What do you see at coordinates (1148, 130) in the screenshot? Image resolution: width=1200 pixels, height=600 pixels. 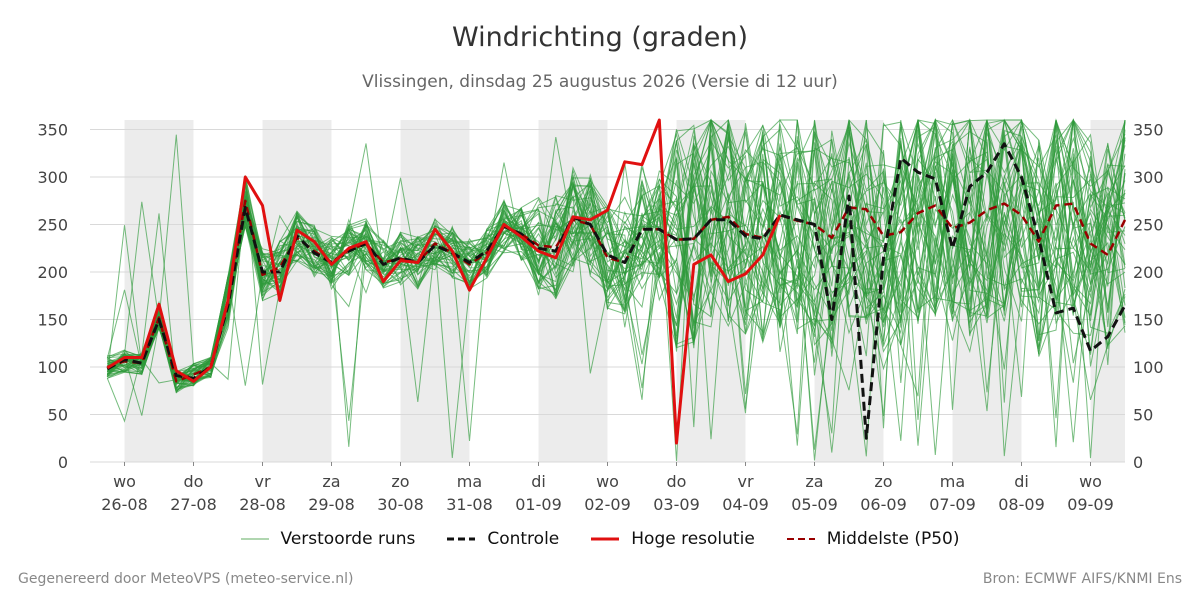 I see `y-tick-right-350: 350` at bounding box center [1148, 130].